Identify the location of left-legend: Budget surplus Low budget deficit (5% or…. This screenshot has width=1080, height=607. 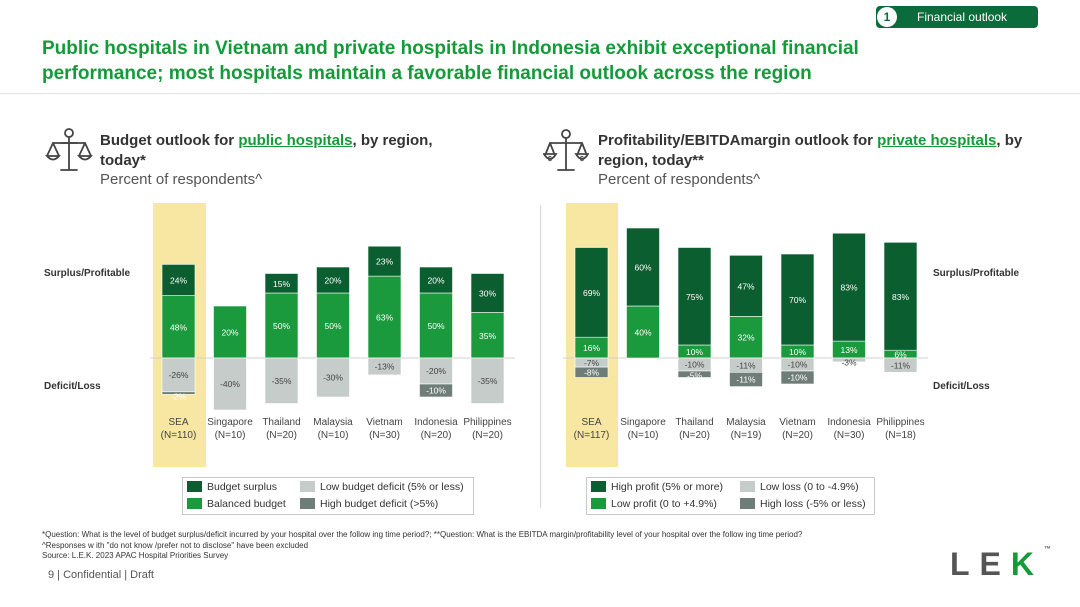
(328, 496).